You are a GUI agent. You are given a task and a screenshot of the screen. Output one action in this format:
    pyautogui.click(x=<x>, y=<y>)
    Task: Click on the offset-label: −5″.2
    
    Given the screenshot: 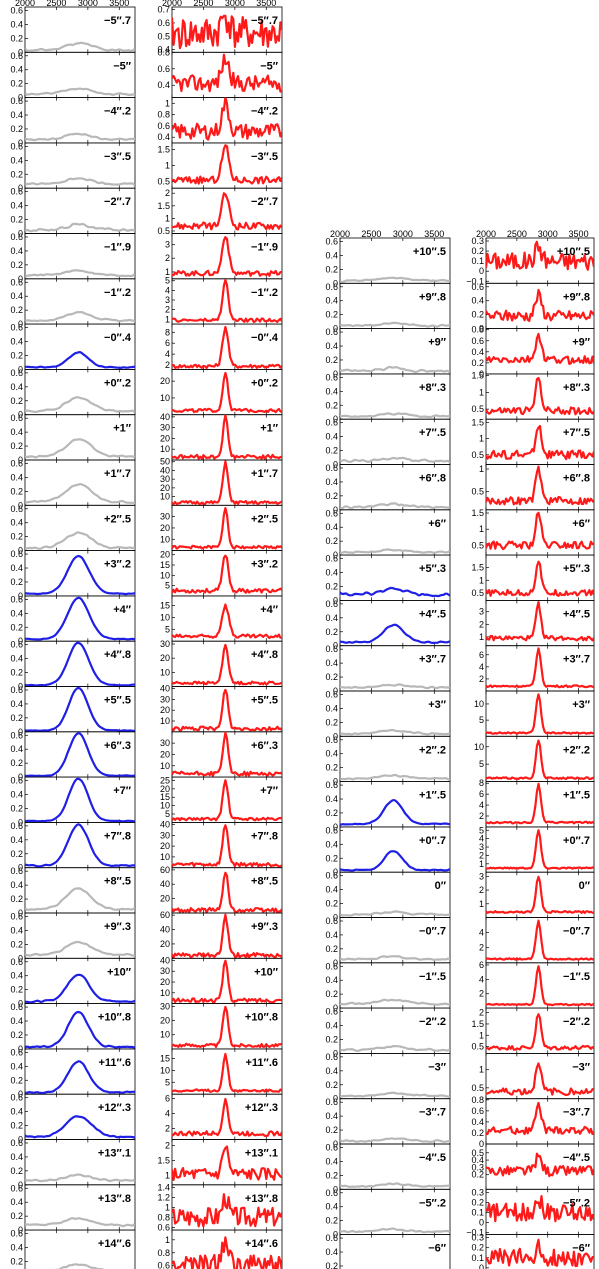 What is the action you would take?
    pyautogui.click(x=432, y=1203)
    